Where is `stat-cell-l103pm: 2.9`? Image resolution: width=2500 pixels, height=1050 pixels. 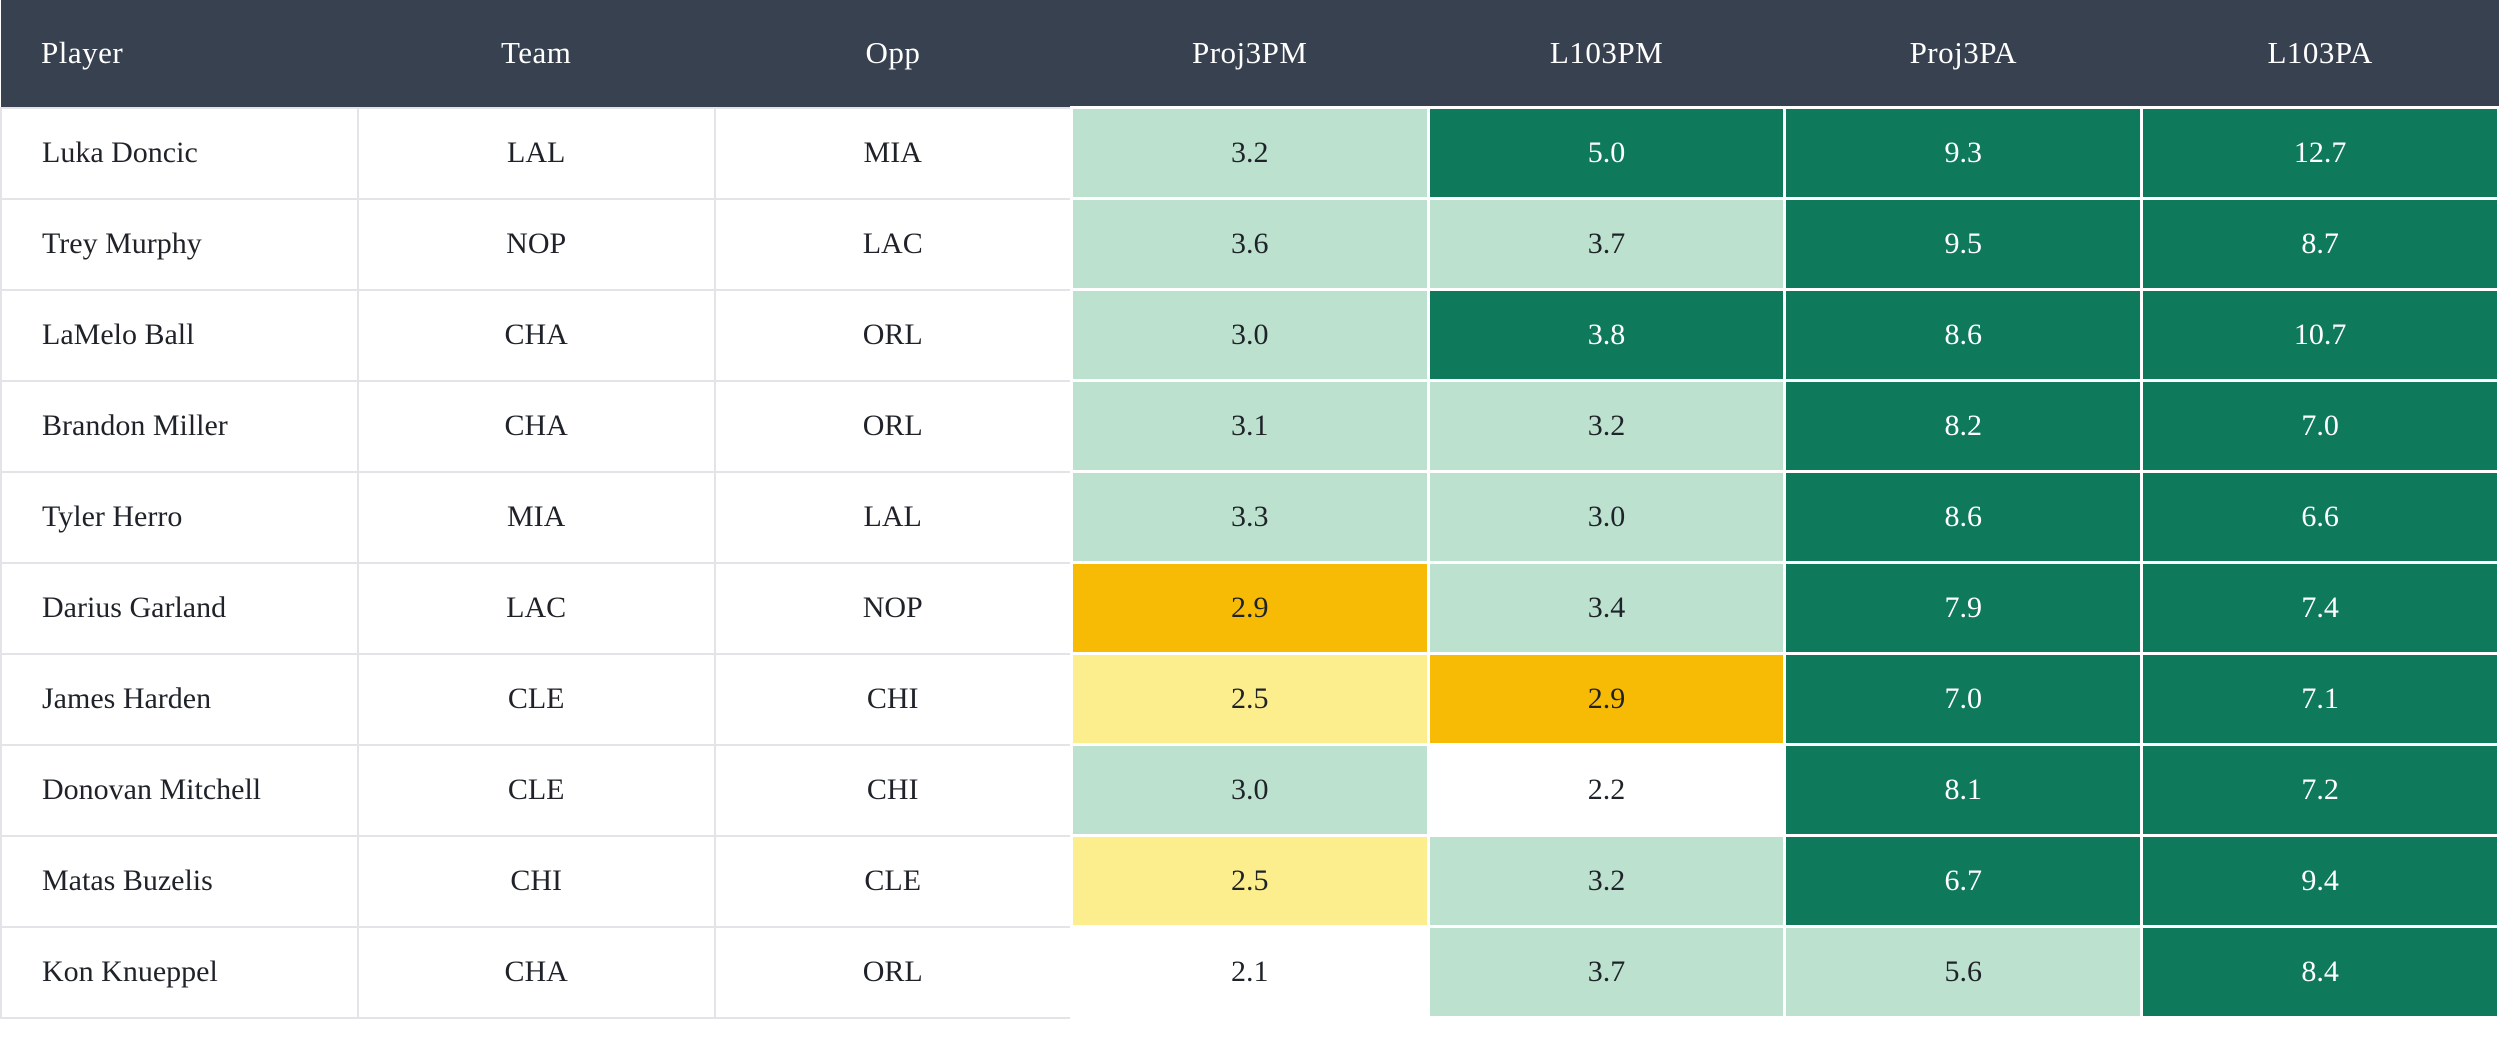
stat-cell-l103pm: 2.9 is located at coordinates (1606, 699).